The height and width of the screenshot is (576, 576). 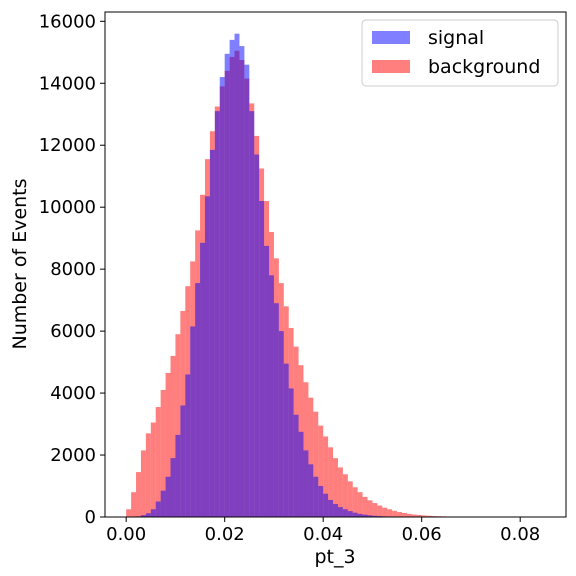 I want to click on legend: signal background, so click(x=460, y=53).